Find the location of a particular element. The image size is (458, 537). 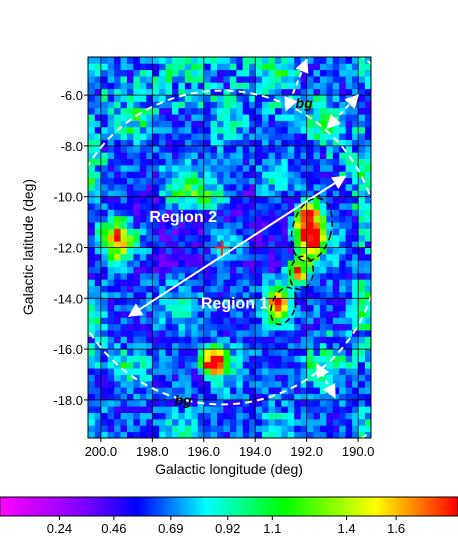

y-tick-label: -6.0 is located at coordinates (72, 95).